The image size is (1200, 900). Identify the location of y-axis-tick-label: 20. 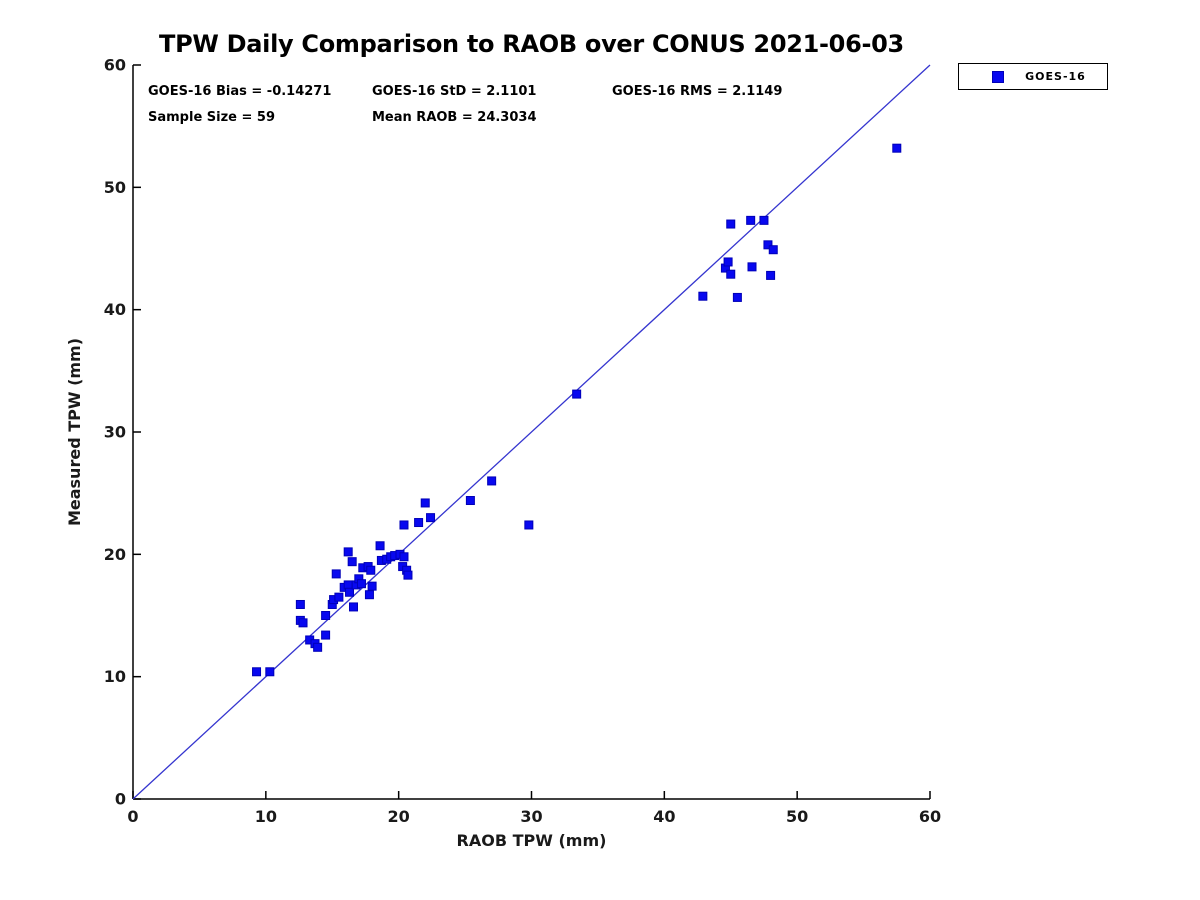
(115, 554).